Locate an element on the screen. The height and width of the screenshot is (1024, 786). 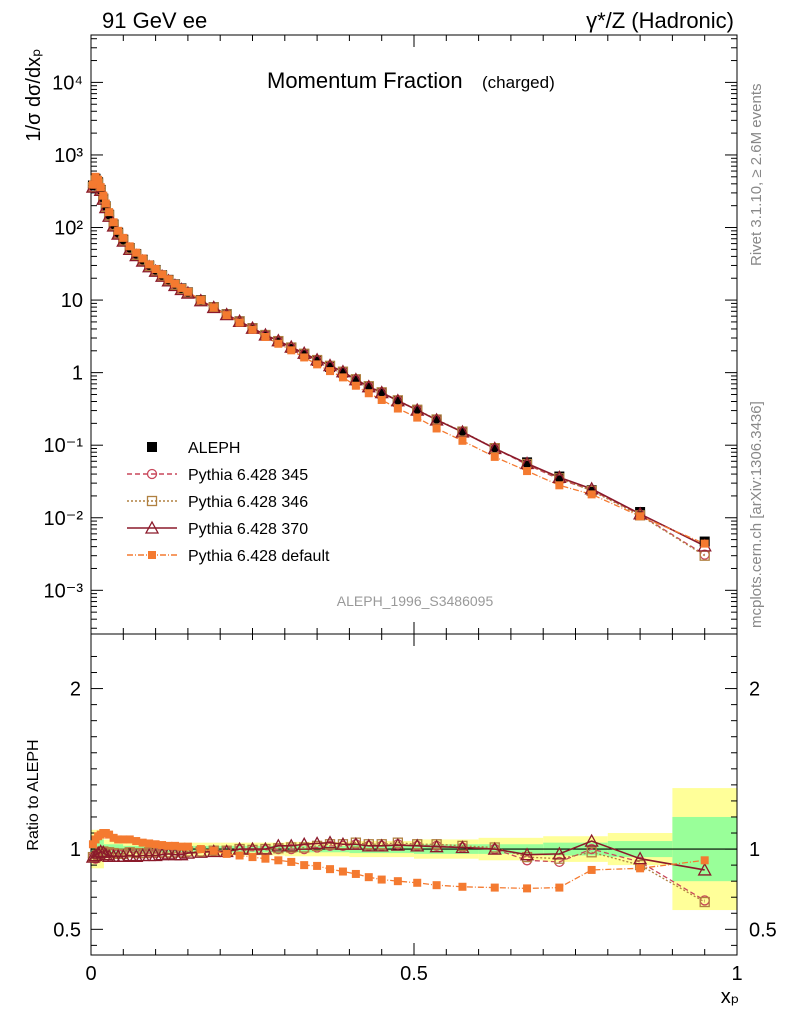
ratio-y-axis-label: Ratio to ALEPH is located at coordinates (33, 794).